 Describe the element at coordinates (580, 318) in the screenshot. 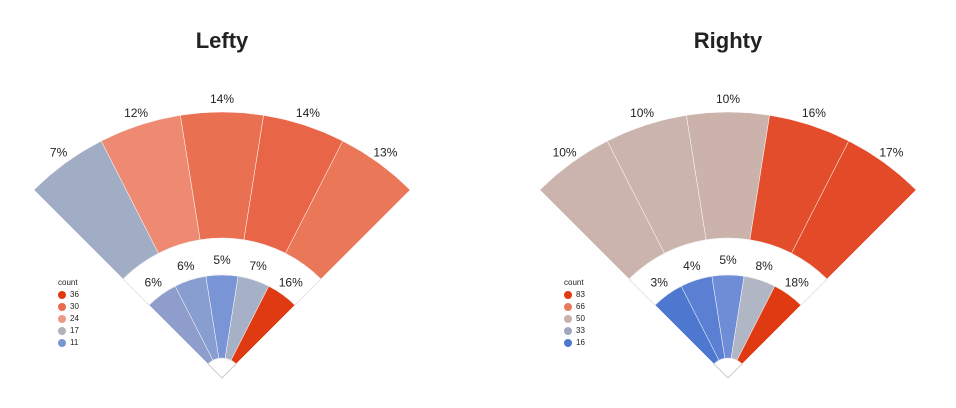

I see `legend-label: 50` at that location.